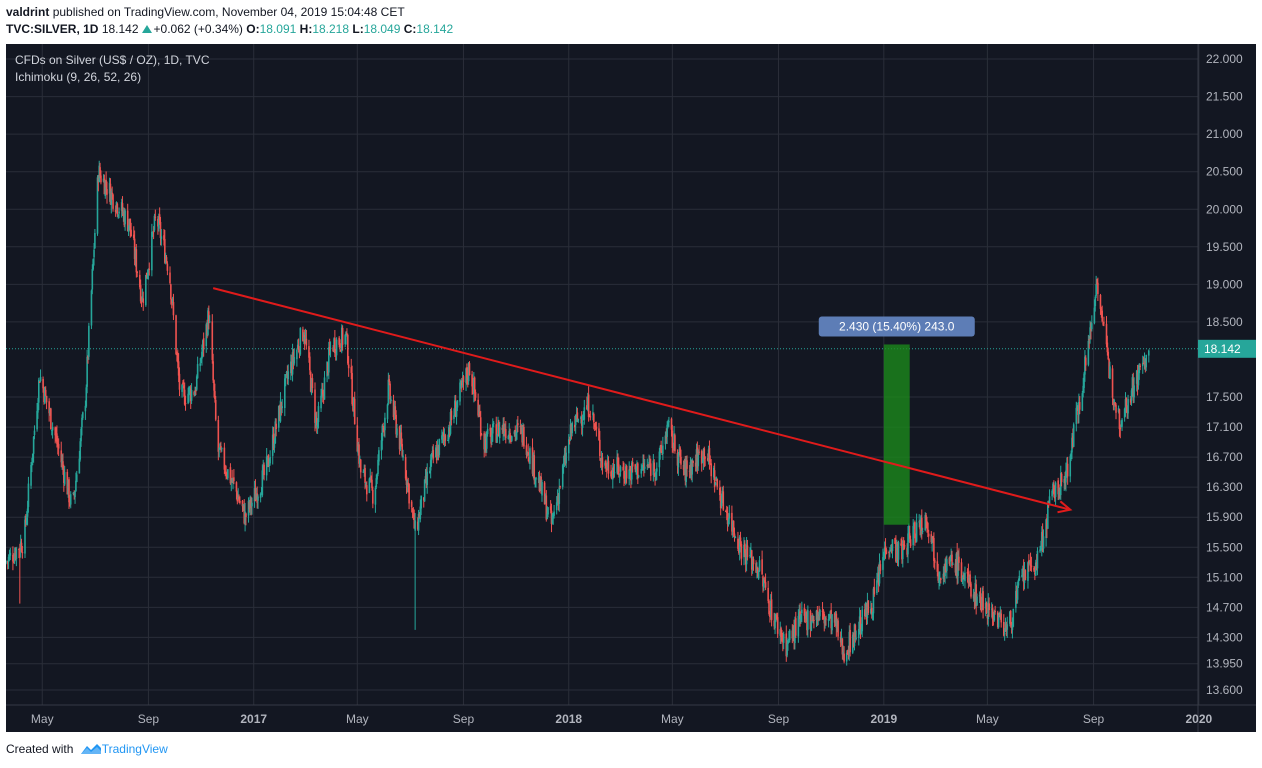 This screenshot has width=1262, height=768. Describe the element at coordinates (464, 719) in the screenshot. I see `x-tick-label: Sep` at that location.